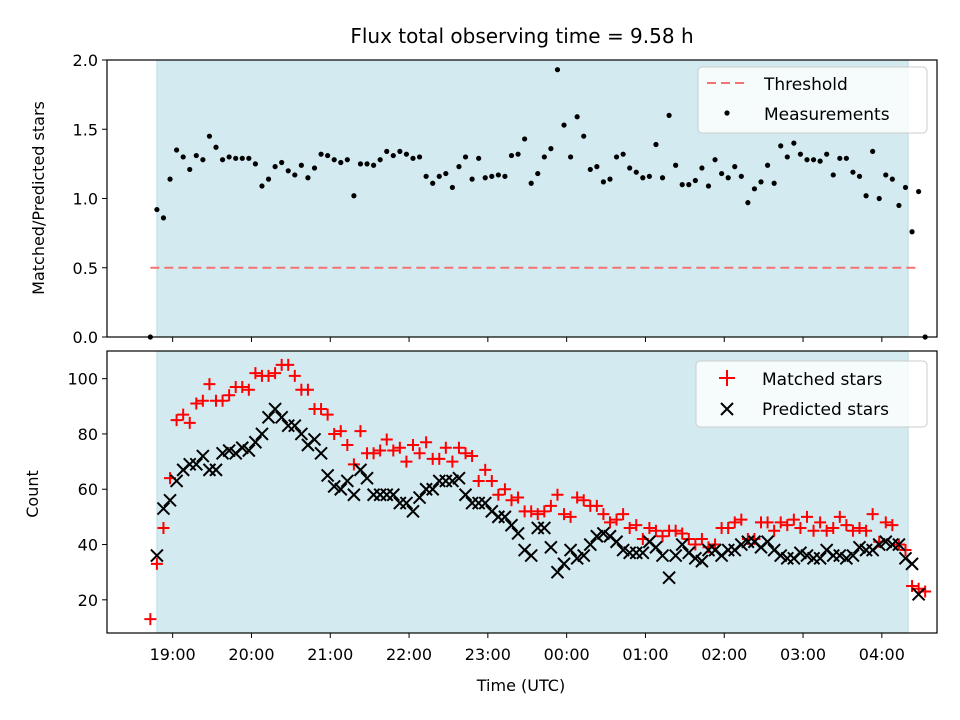 The height and width of the screenshot is (720, 960). Describe the element at coordinates (727, 113) in the screenshot. I see `measurements-legend-swatch` at that location.